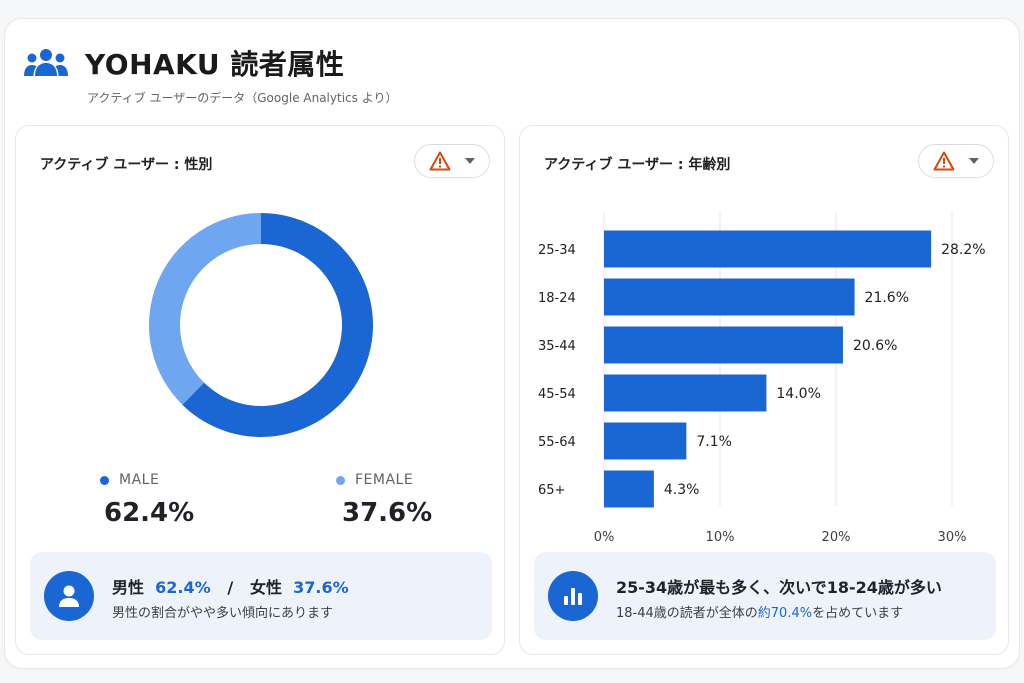 The height and width of the screenshot is (683, 1024). I want to click on person-icon-badge, so click(69, 596).